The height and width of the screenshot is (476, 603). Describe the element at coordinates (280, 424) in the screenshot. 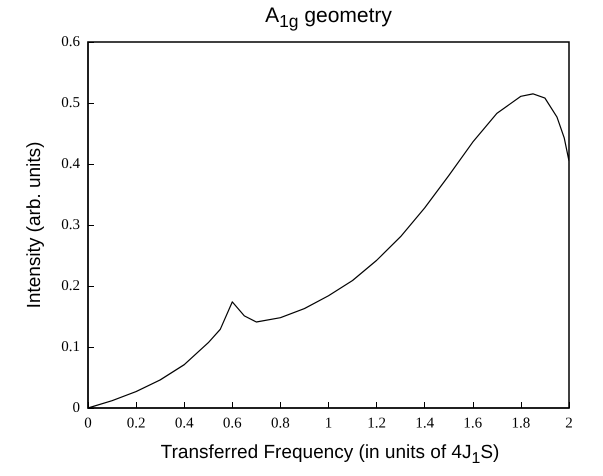

I see `x-tick-label: 0.8` at that location.